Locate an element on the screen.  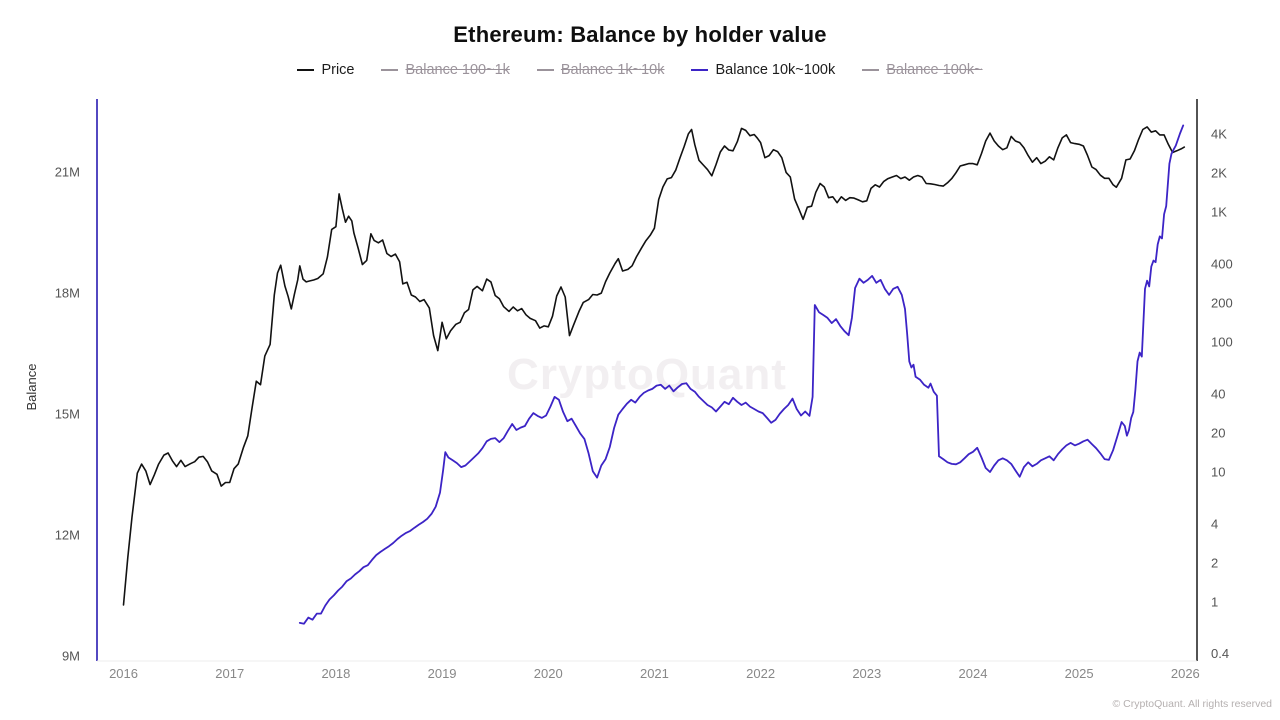
left-tick-label: 18M is located at coordinates (67, 292).